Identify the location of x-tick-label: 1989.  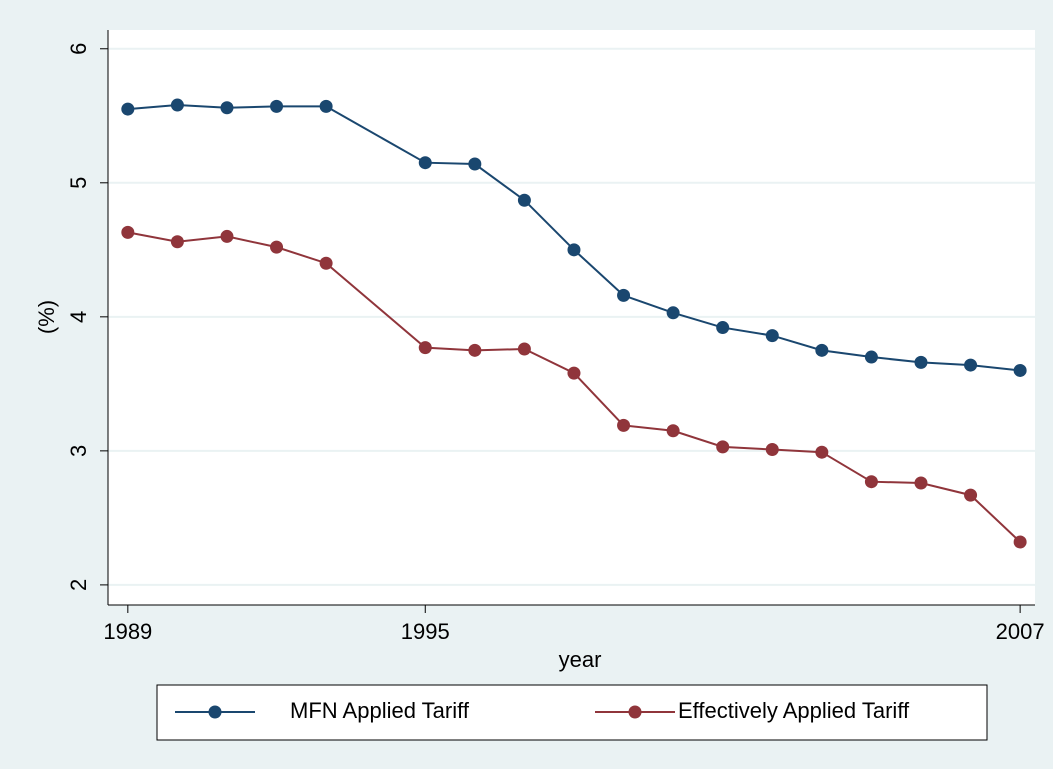
(127, 631).